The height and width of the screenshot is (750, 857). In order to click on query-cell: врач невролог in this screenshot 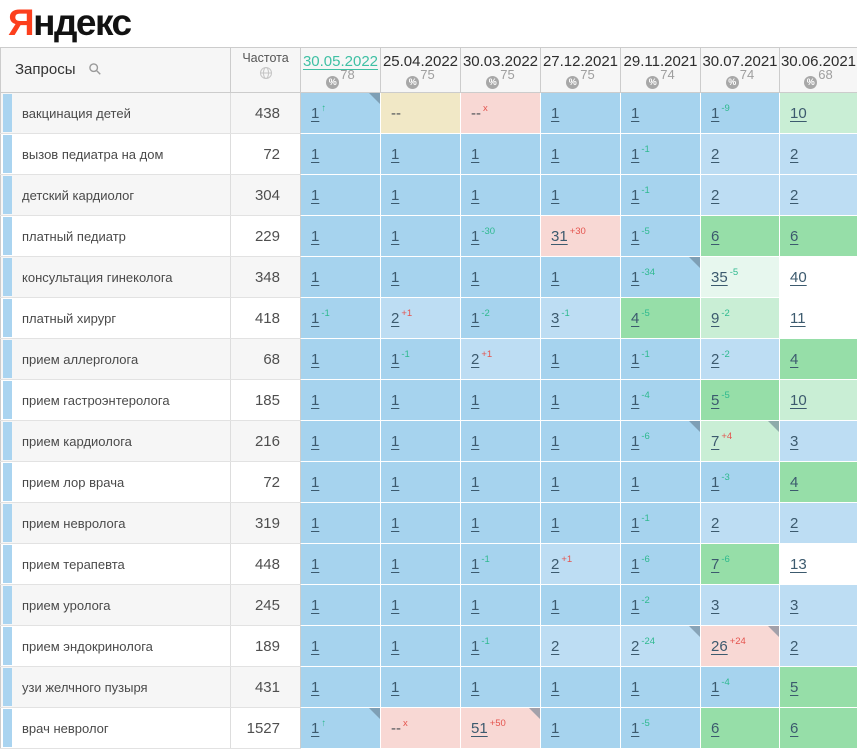, I will do `click(115, 728)`.